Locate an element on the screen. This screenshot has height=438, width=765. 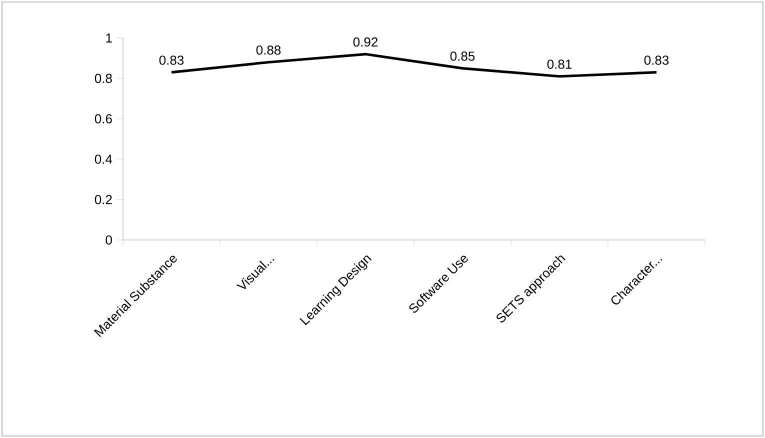
y-tick-label: 0.4 is located at coordinates (103, 159).